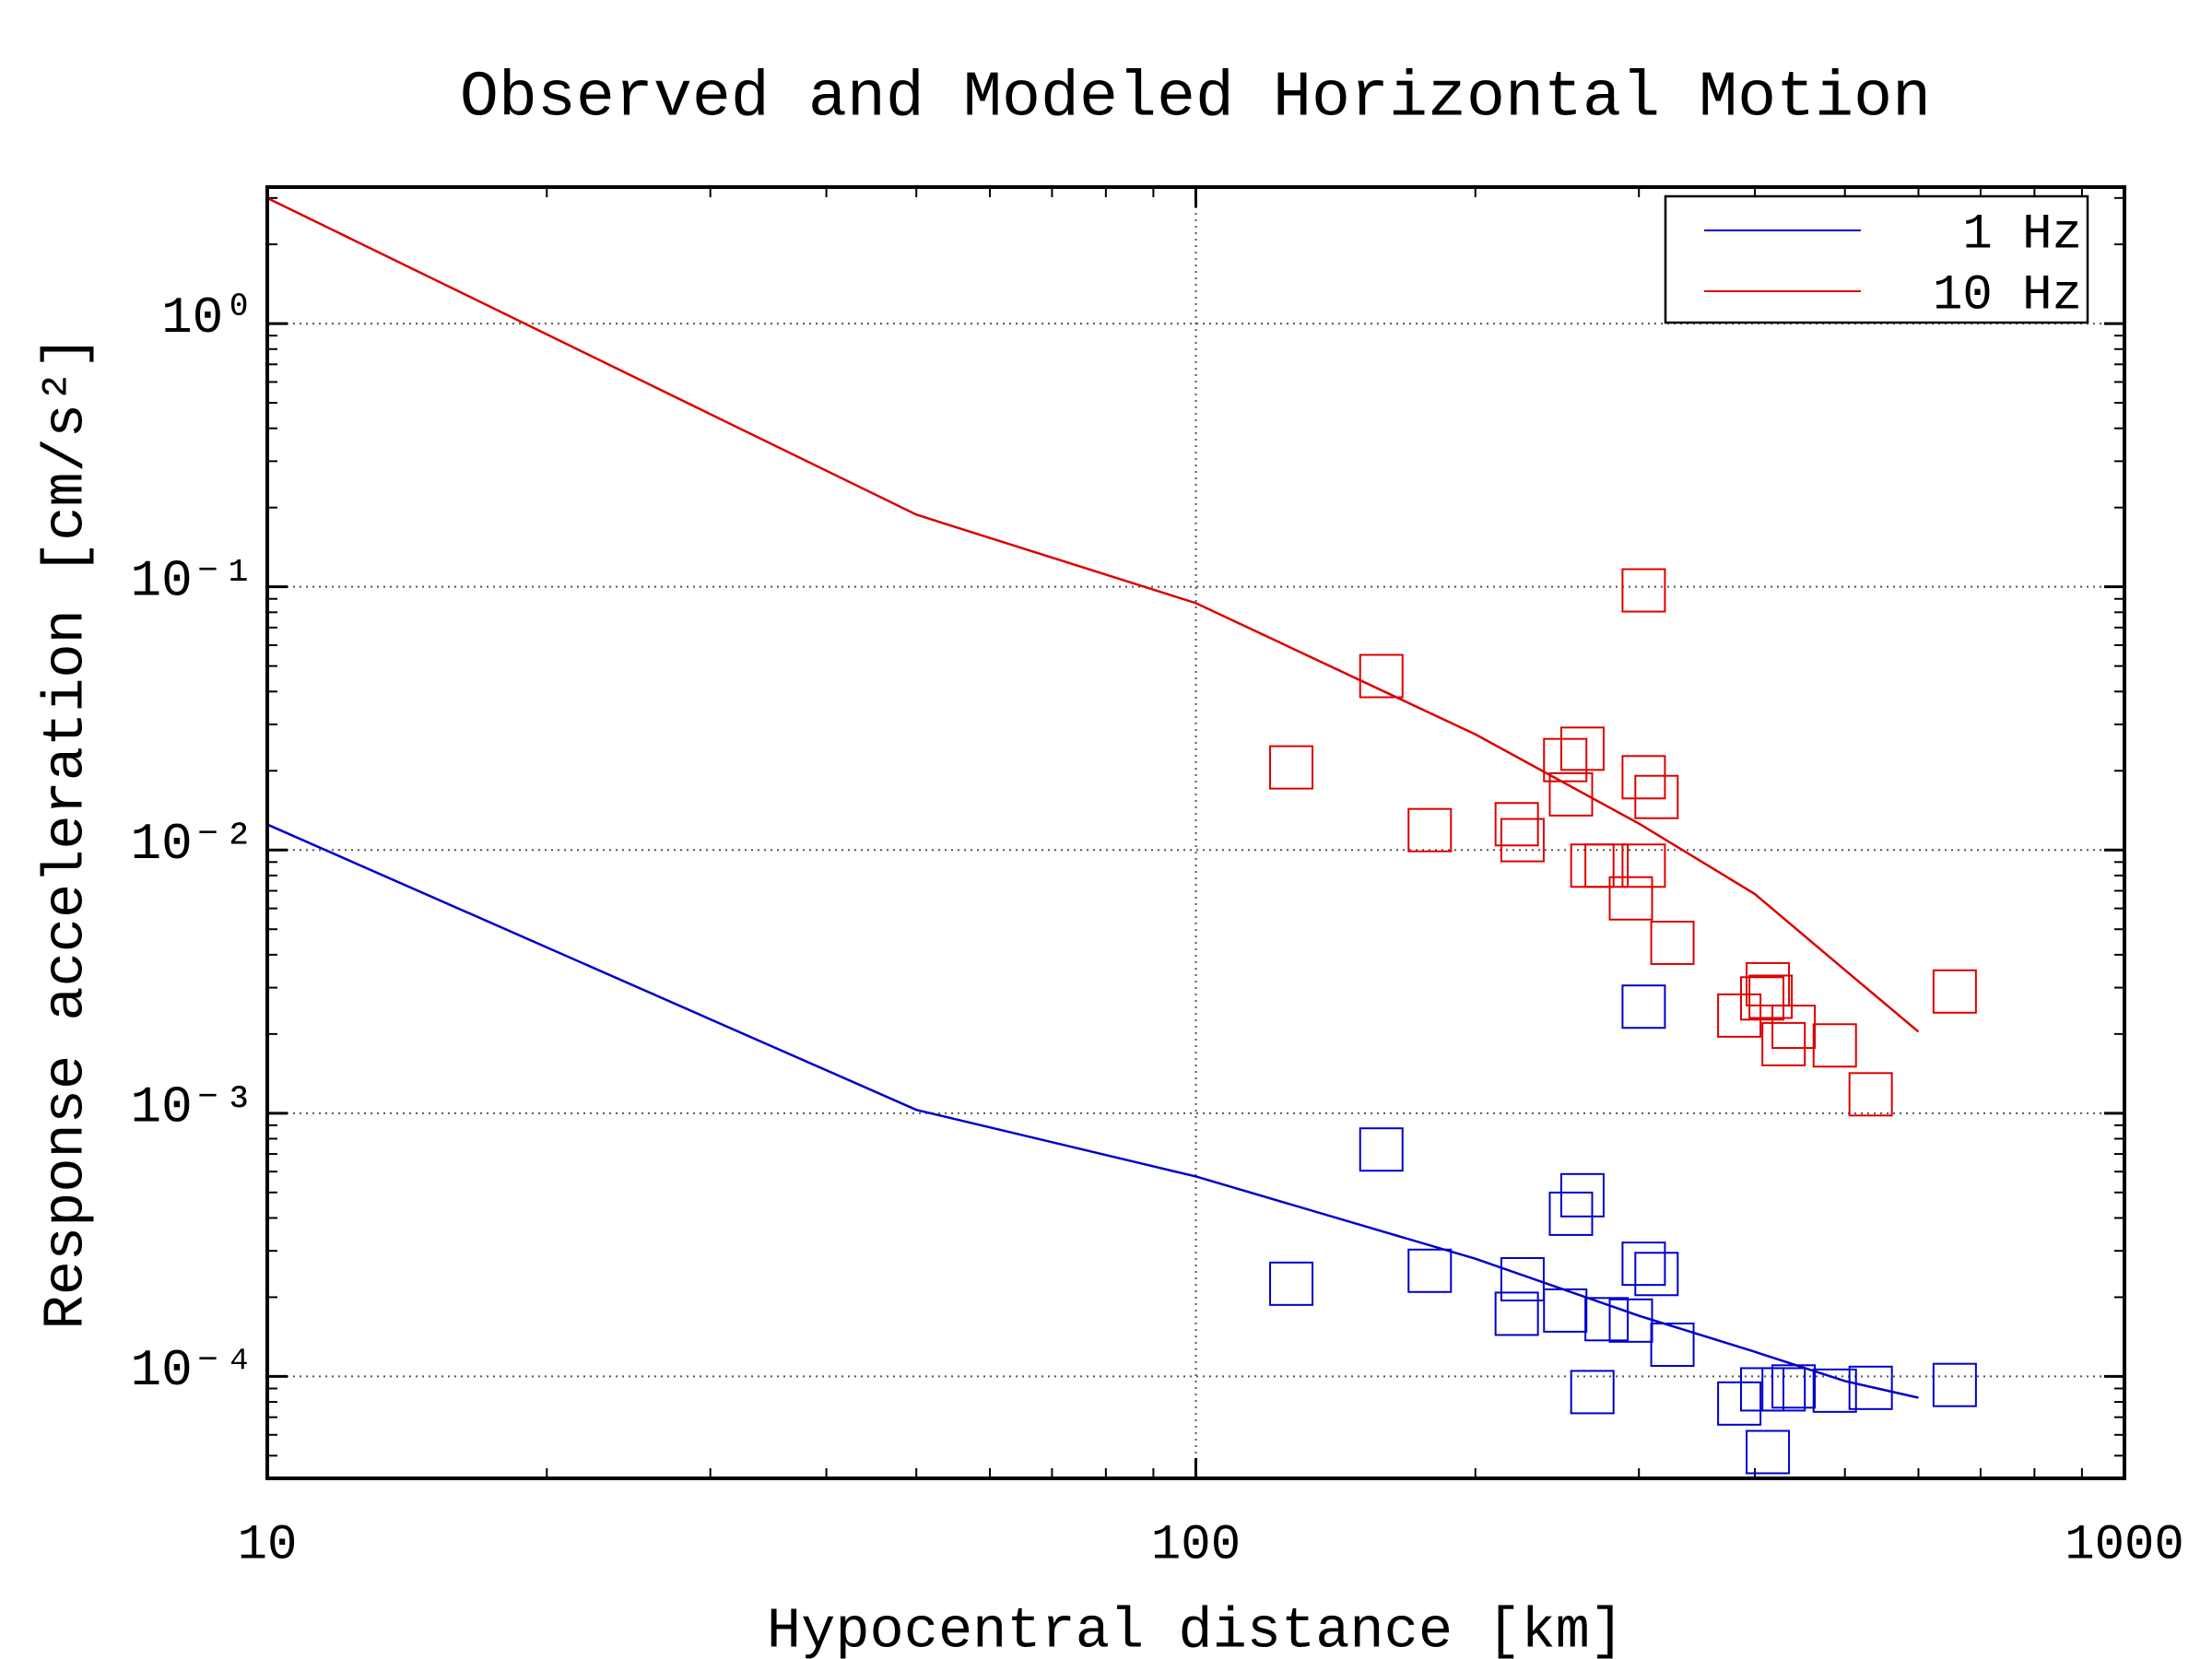 This screenshot has width=2212, height=1659. I want to click on legend-label: 1 Hz, so click(2022, 234).